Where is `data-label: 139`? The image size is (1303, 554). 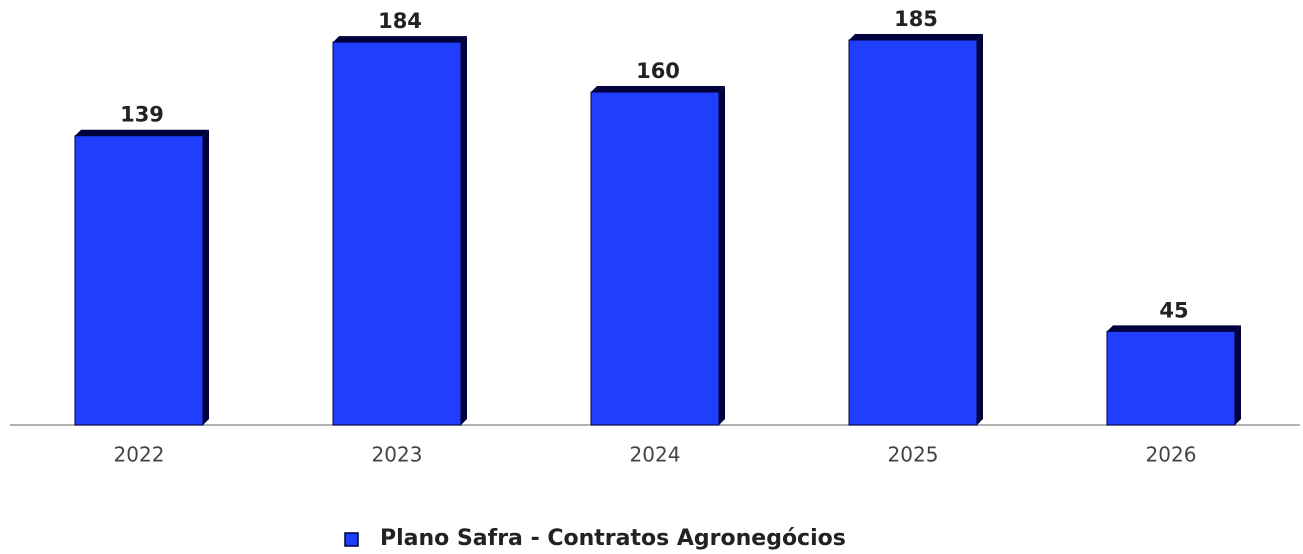 data-label: 139 is located at coordinates (142, 115).